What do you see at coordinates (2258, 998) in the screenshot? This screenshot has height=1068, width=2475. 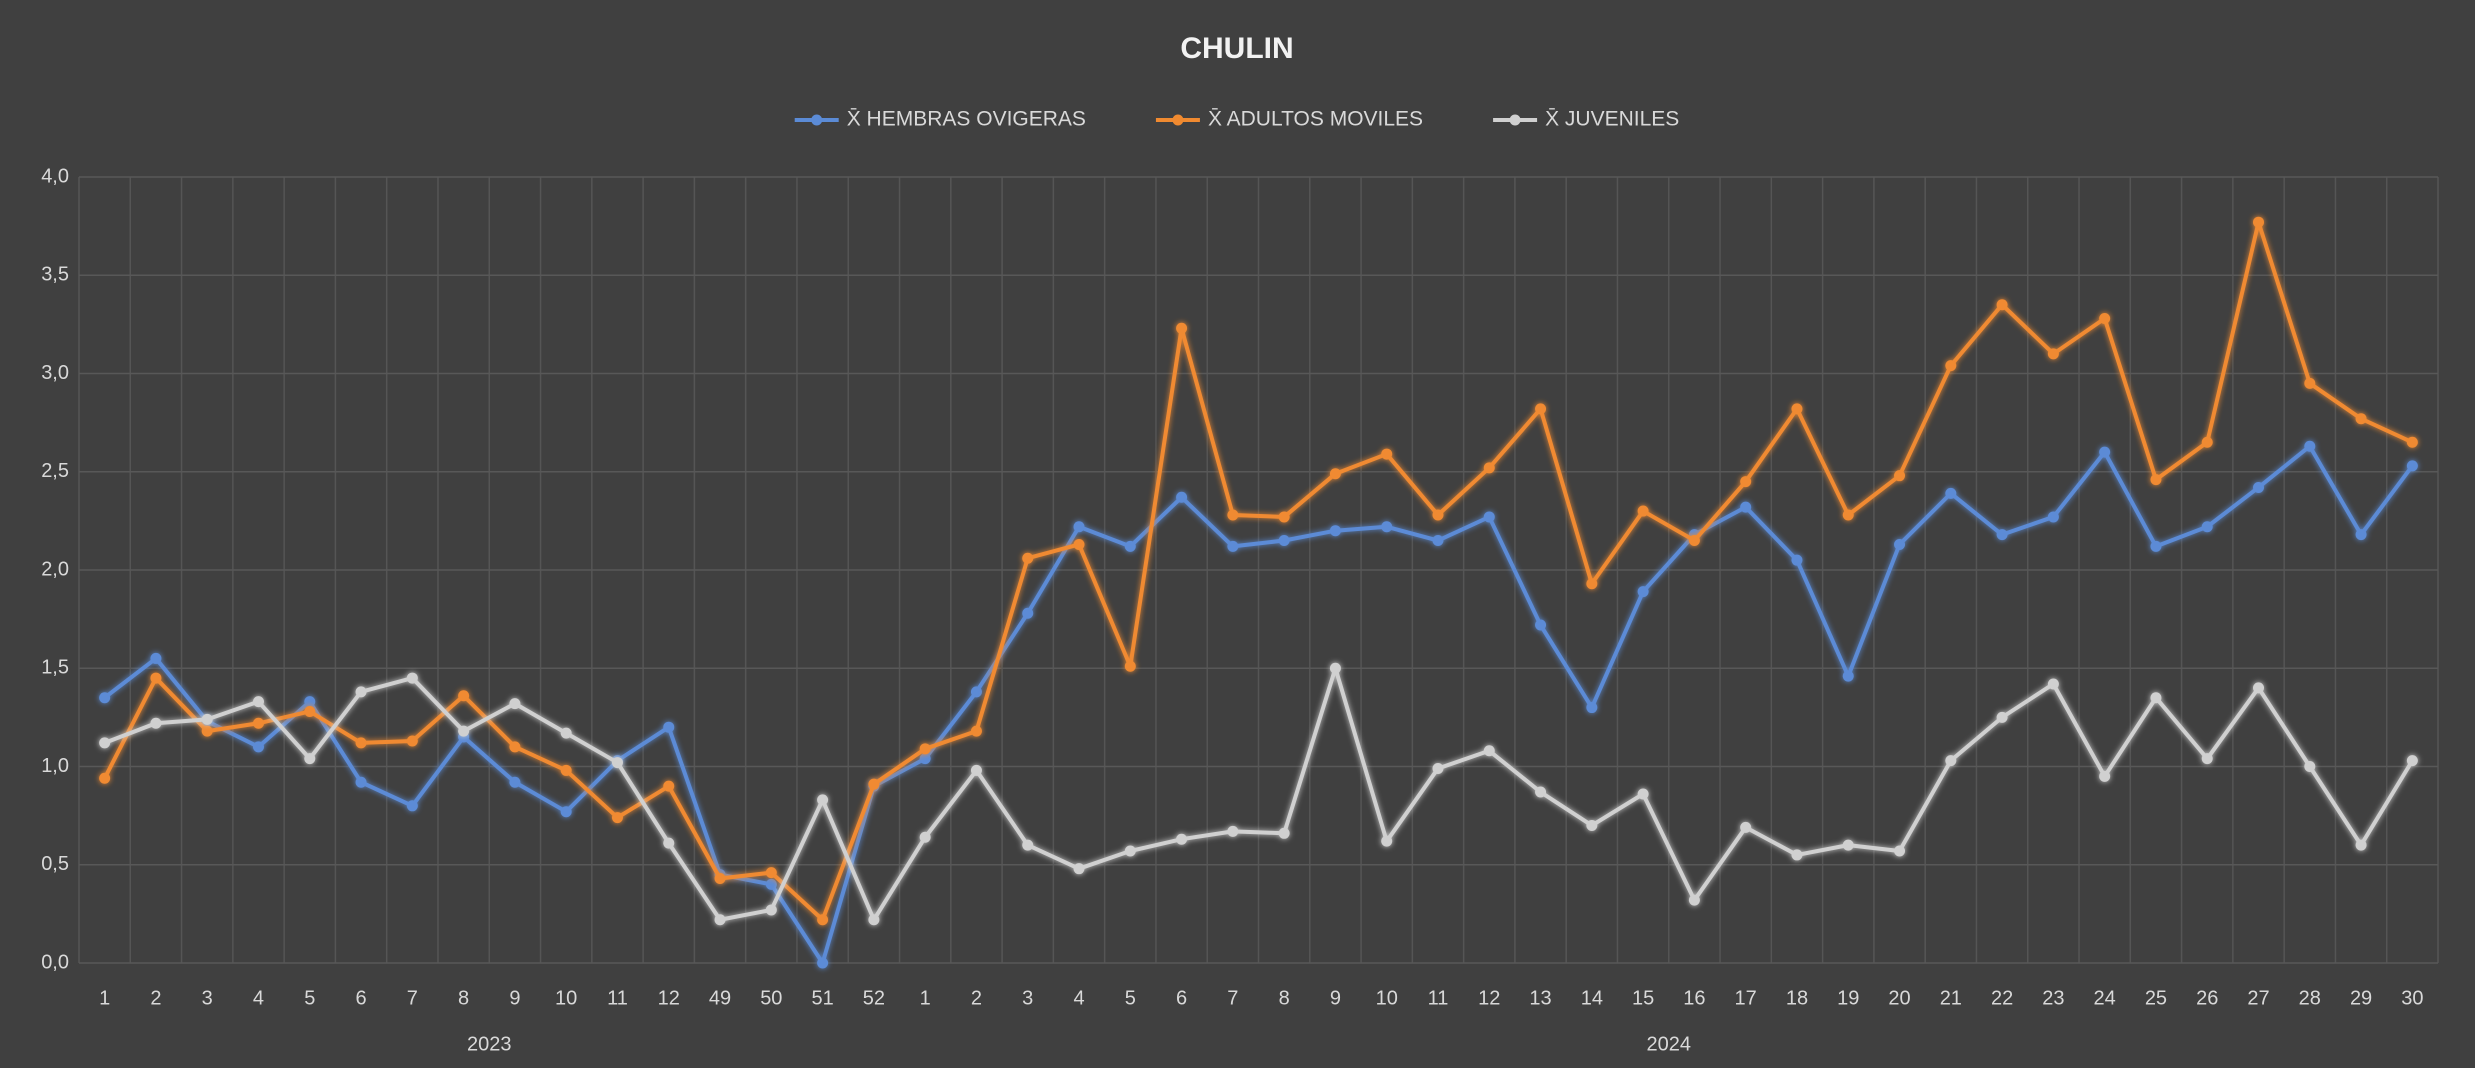 I see `x-tick-label: 27` at bounding box center [2258, 998].